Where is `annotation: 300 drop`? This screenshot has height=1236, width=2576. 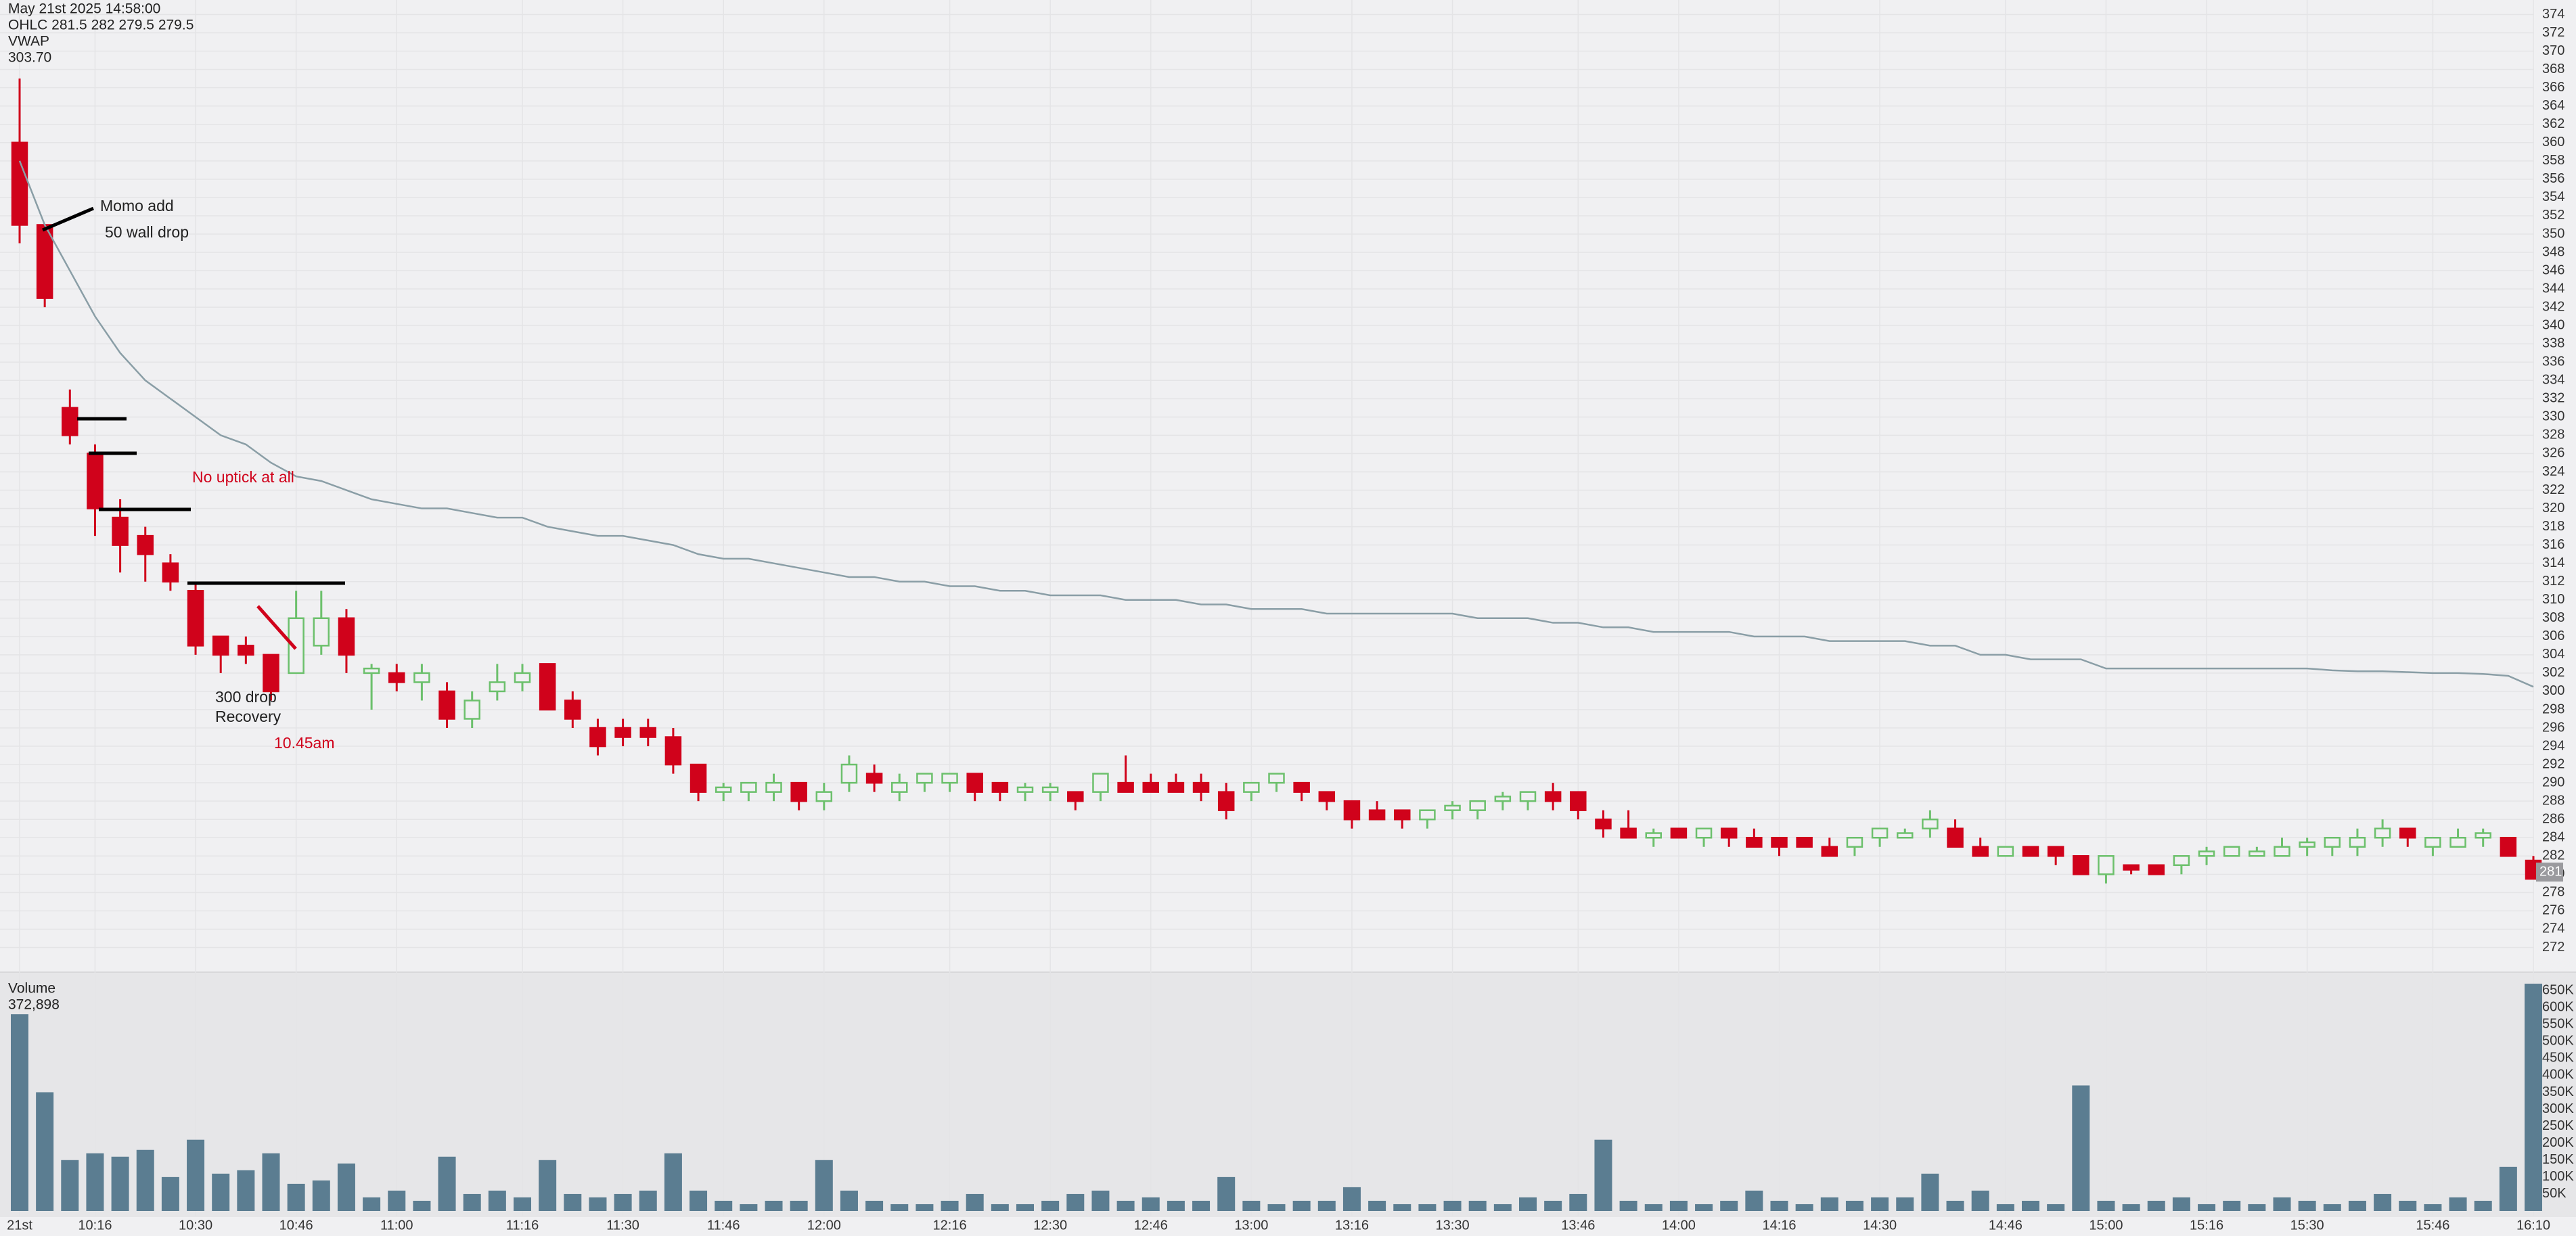
annotation: 300 drop is located at coordinates (246, 697).